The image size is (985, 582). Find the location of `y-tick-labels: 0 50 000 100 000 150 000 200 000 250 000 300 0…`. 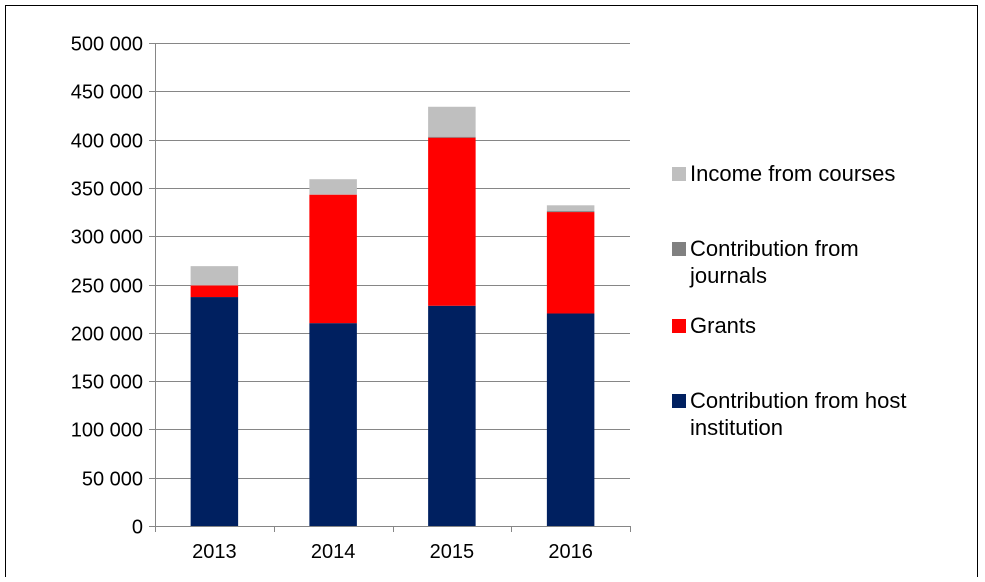

y-tick-labels: 0 50 000 100 000 150 000 200 000 250 000 300 0… is located at coordinates (107, 286).